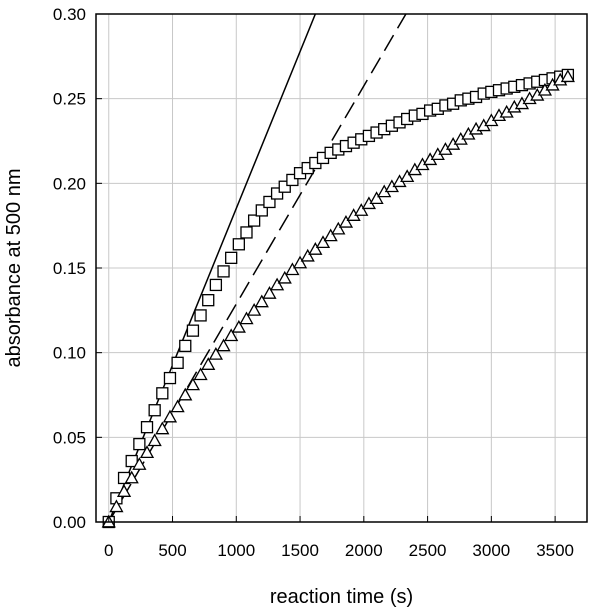 Image resolution: width=592 pixels, height=610 pixels. What do you see at coordinates (69, 99) in the screenshot?
I see `y-tick-label: 0.25` at bounding box center [69, 99].